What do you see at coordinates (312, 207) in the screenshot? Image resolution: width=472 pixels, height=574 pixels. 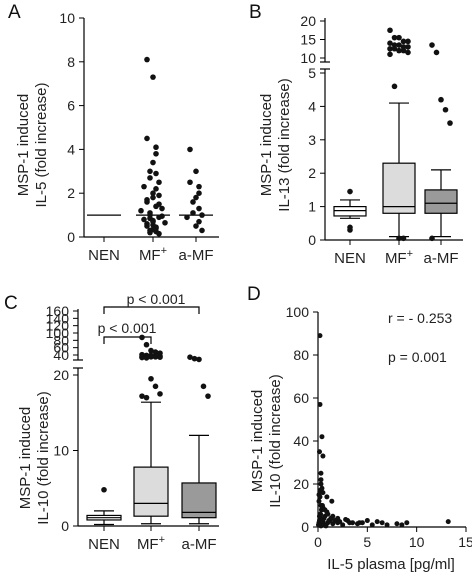 I see `panel-b-ytick-label: 1` at bounding box center [312, 207].